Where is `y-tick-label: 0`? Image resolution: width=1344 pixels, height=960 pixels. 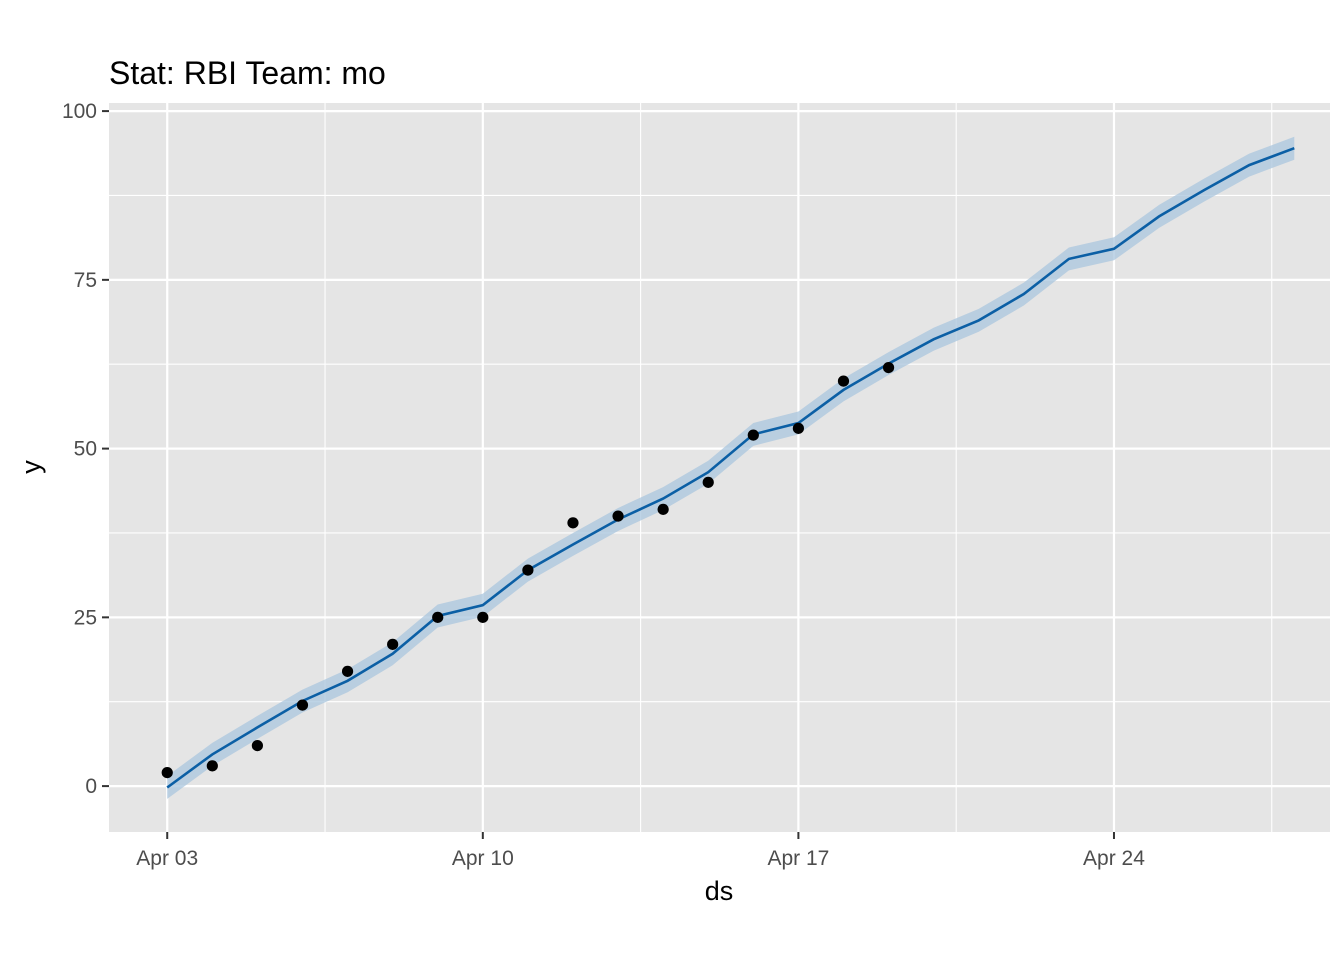 y-tick-label: 0 is located at coordinates (91, 786).